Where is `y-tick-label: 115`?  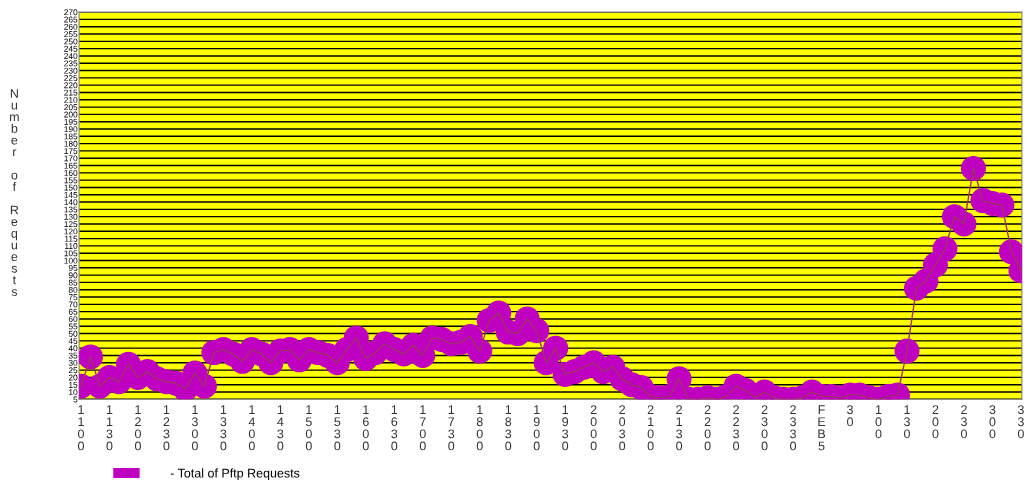 y-tick-label: 115 is located at coordinates (71, 238).